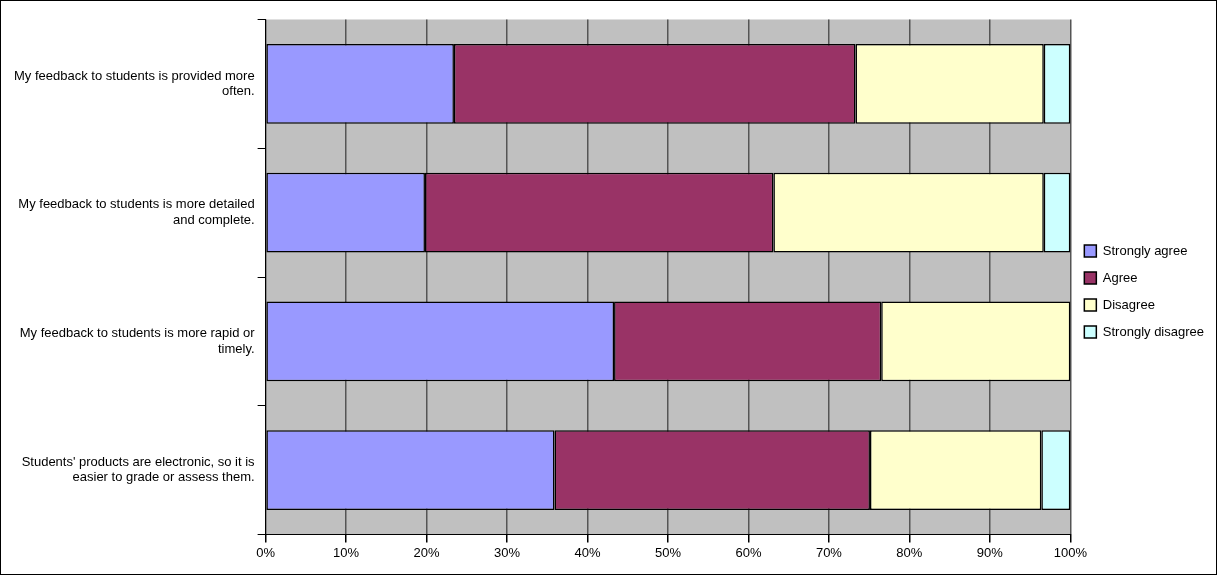 The image size is (1217, 575). I want to click on x-tick-label: 10%, so click(346, 552).